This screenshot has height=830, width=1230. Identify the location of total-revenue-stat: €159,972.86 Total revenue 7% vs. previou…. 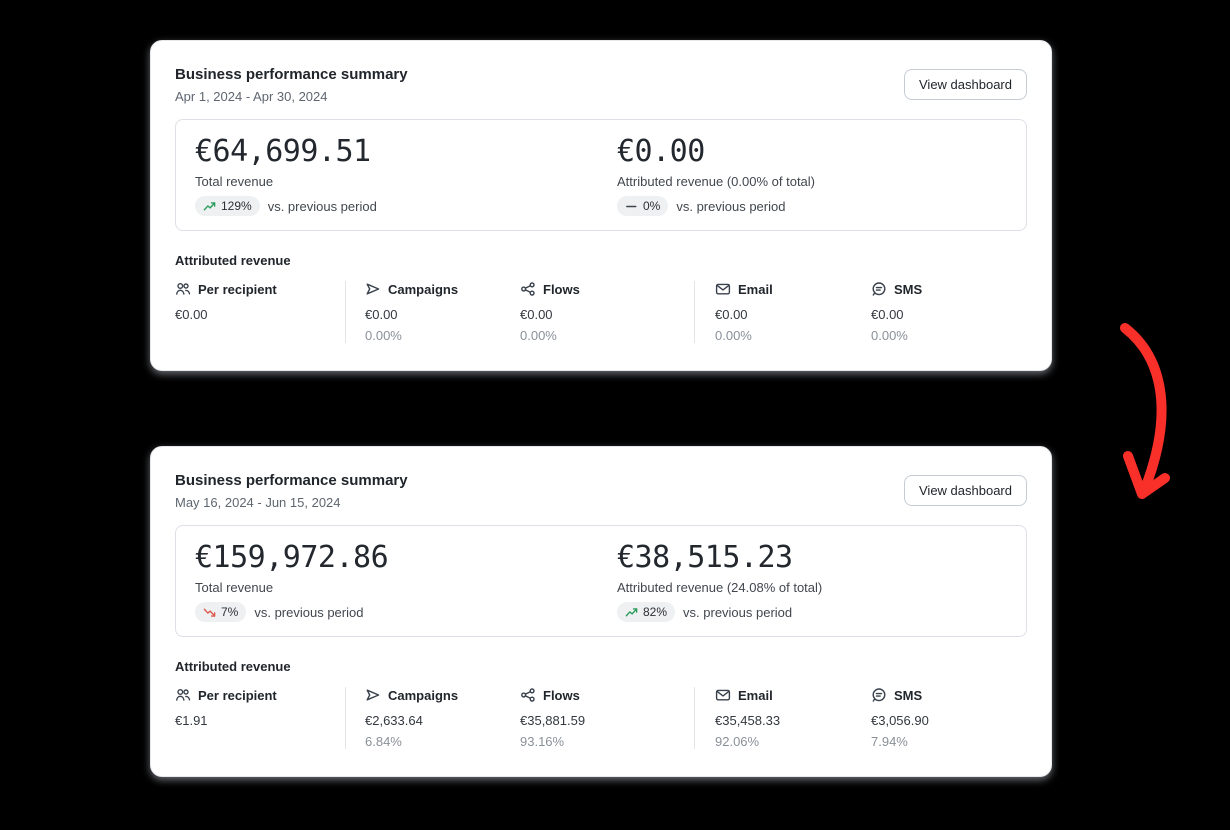
(406, 581).